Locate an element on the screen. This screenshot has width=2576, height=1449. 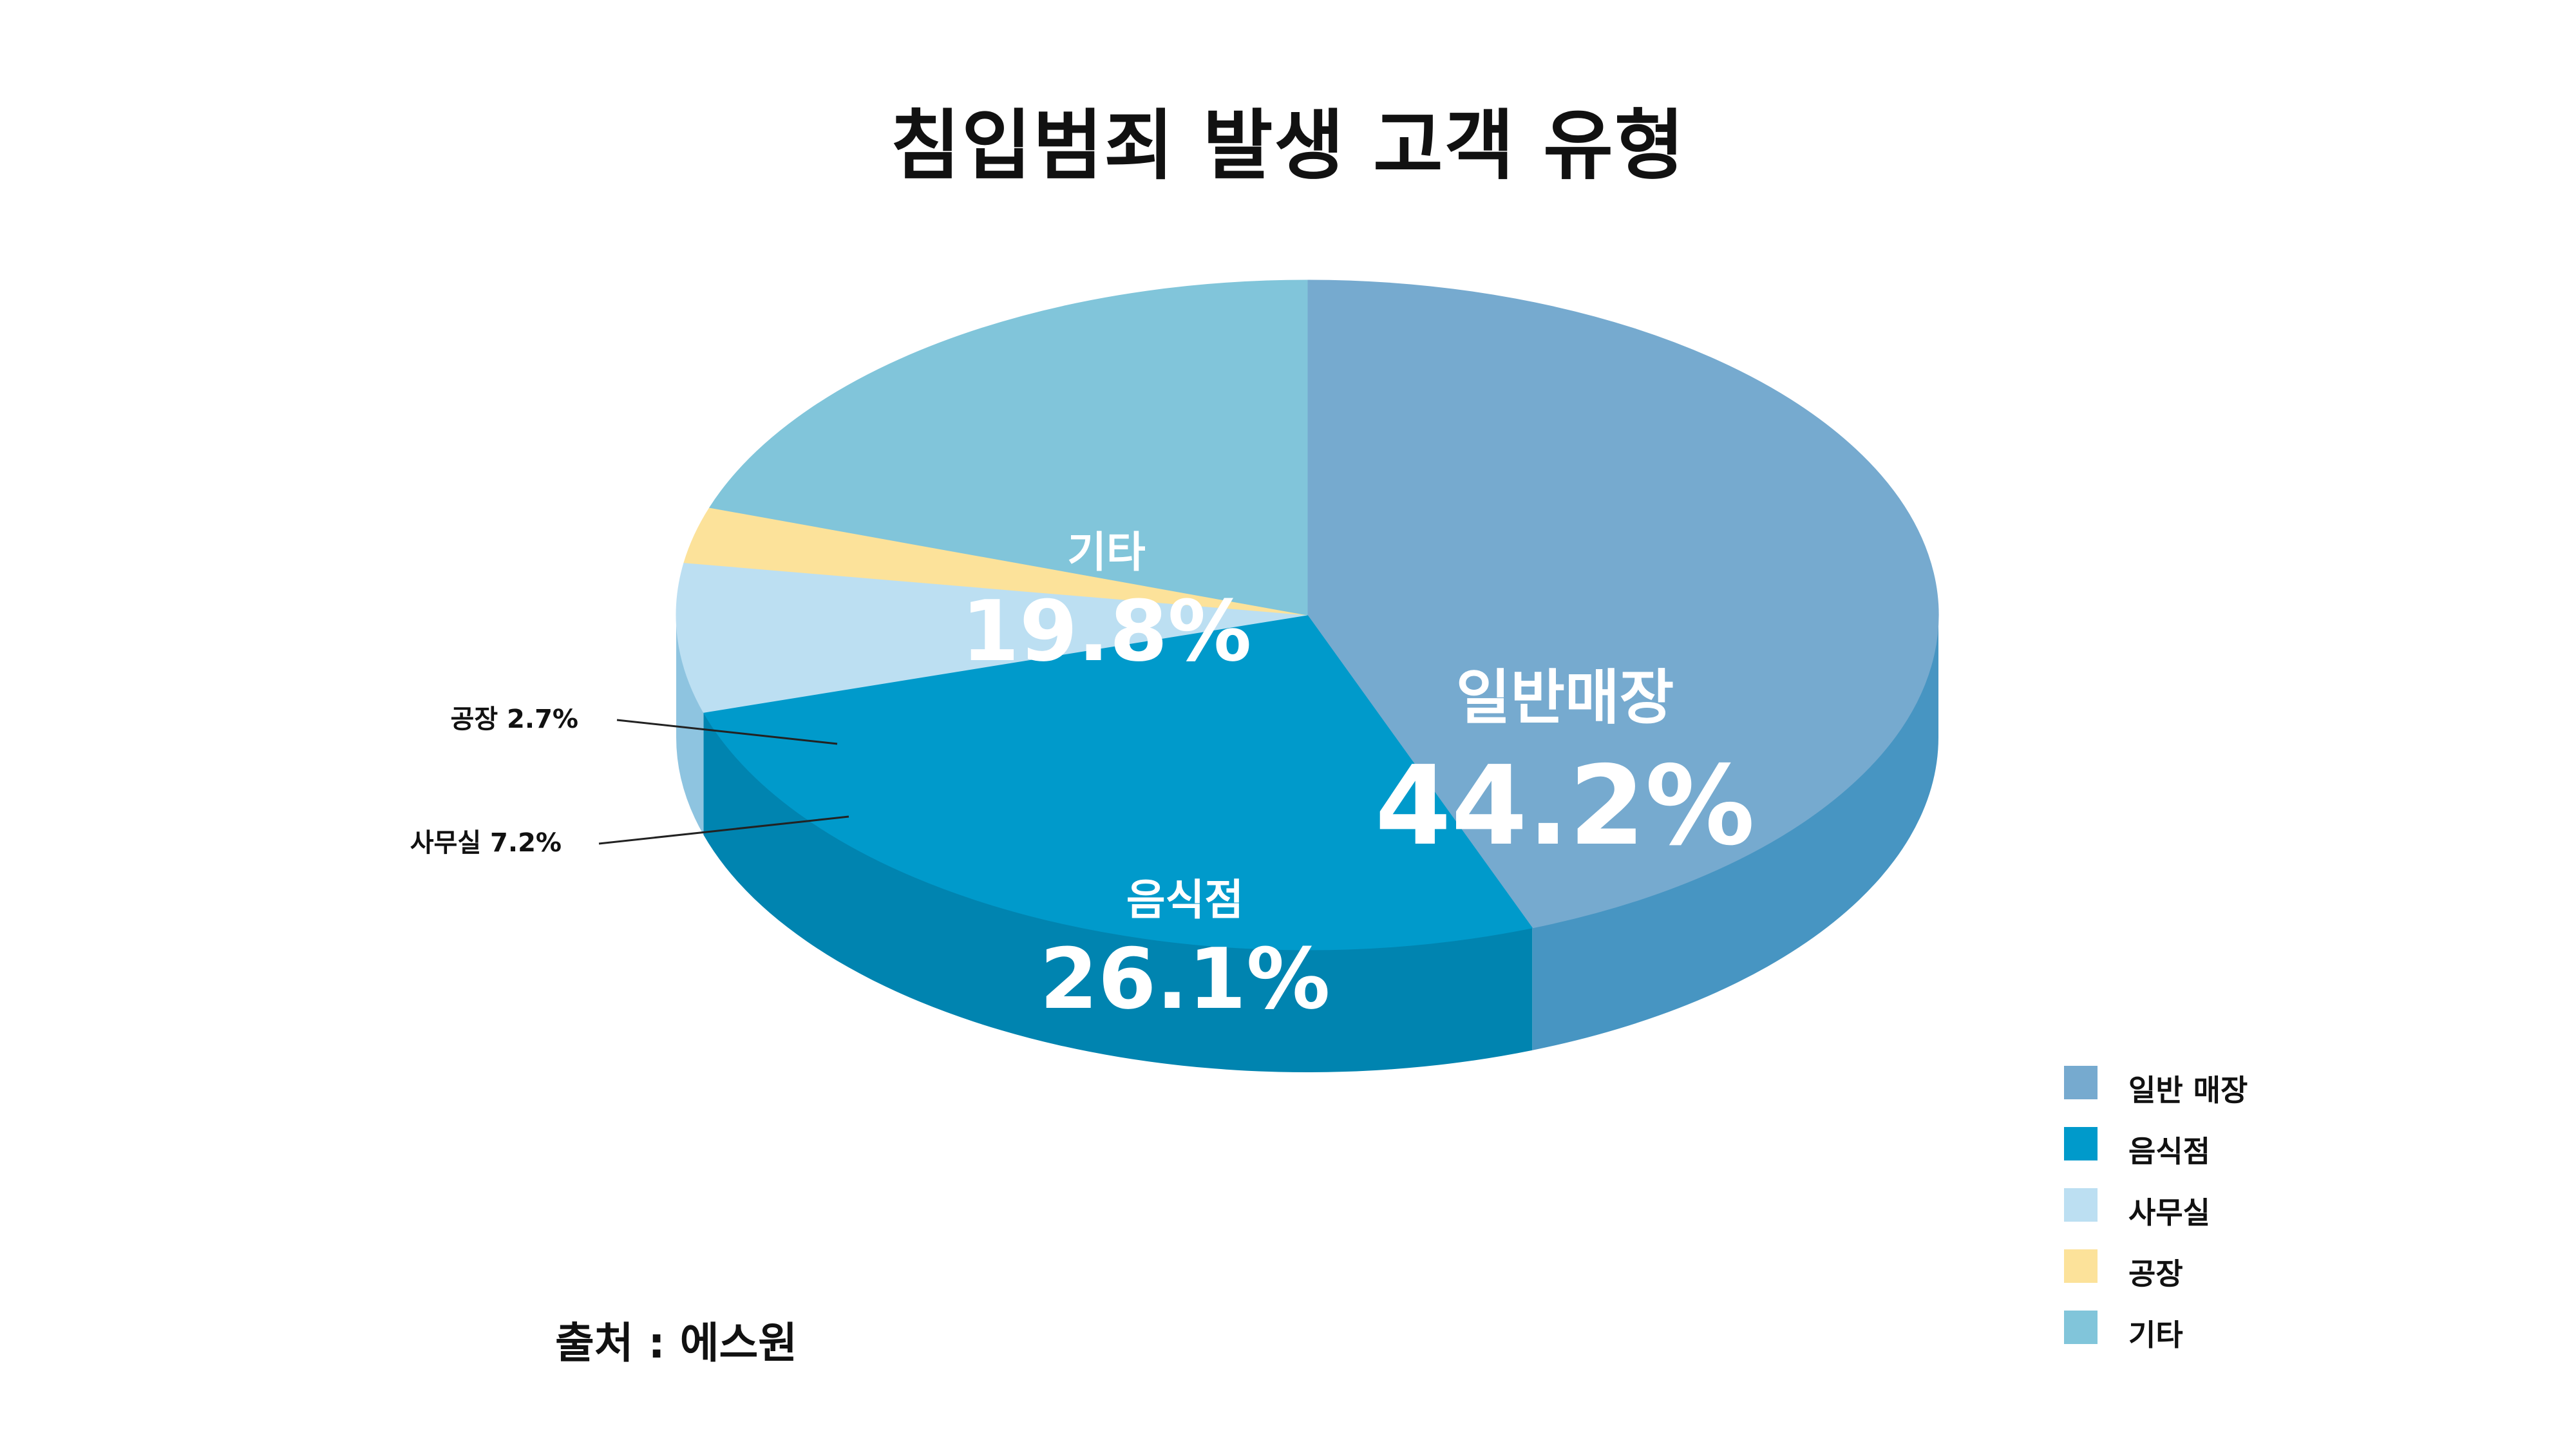
legend-label-기타: 기타 is located at coordinates (2155, 1335).